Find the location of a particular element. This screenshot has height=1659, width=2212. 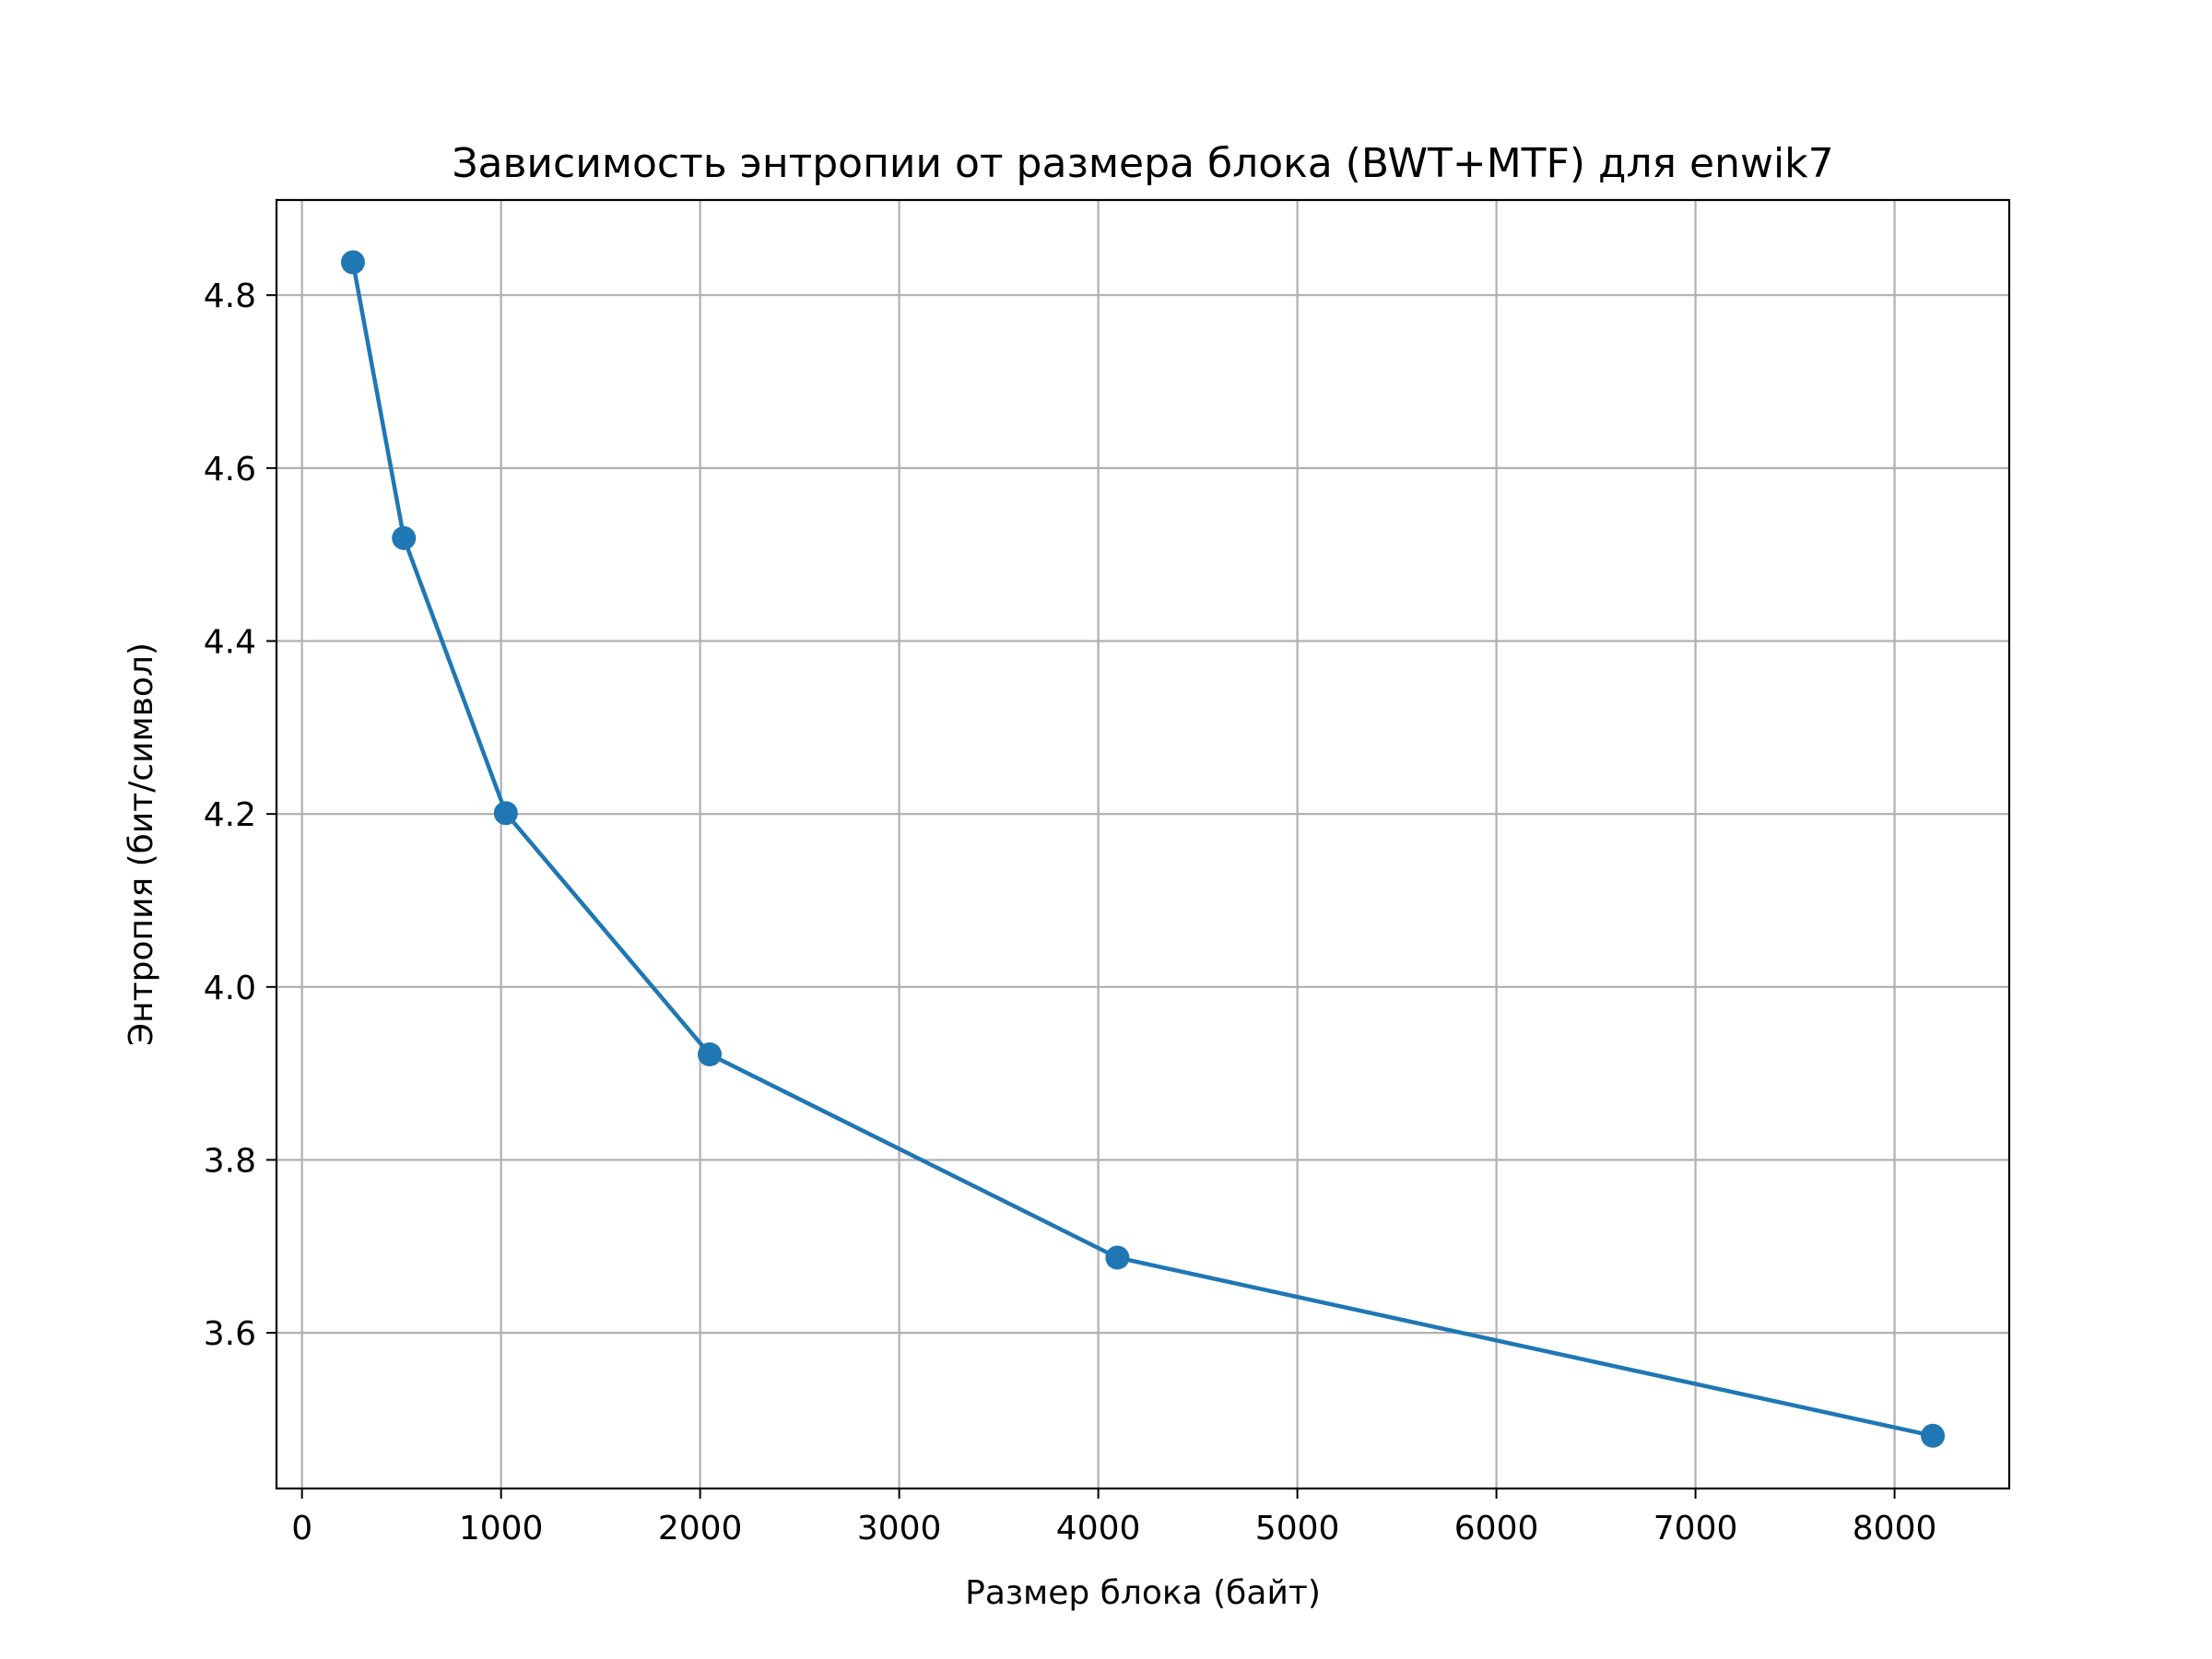

x-tick-label: 1000 is located at coordinates (501, 1528).